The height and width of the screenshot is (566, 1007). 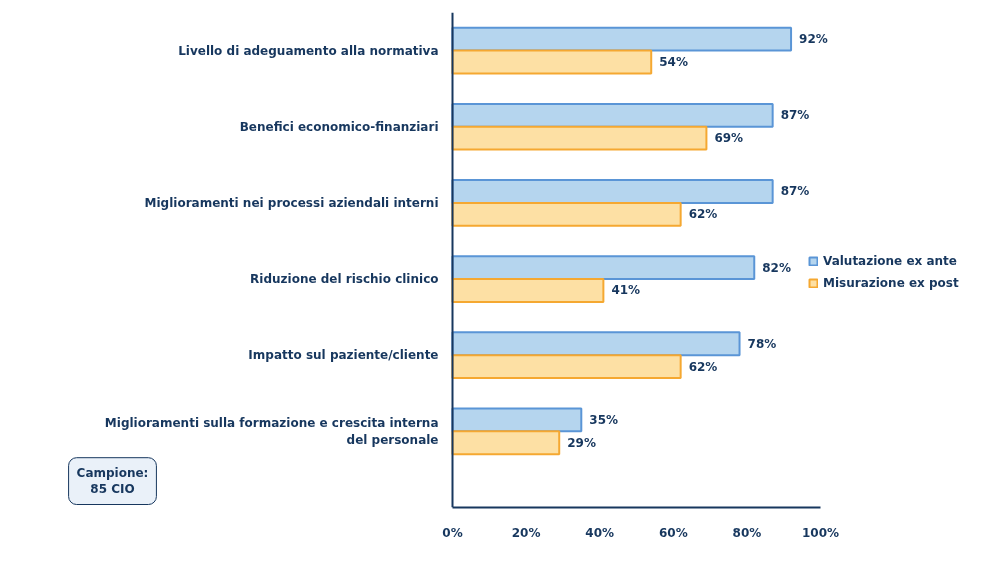 I want to click on data-label: 29%, so click(x=581, y=442).